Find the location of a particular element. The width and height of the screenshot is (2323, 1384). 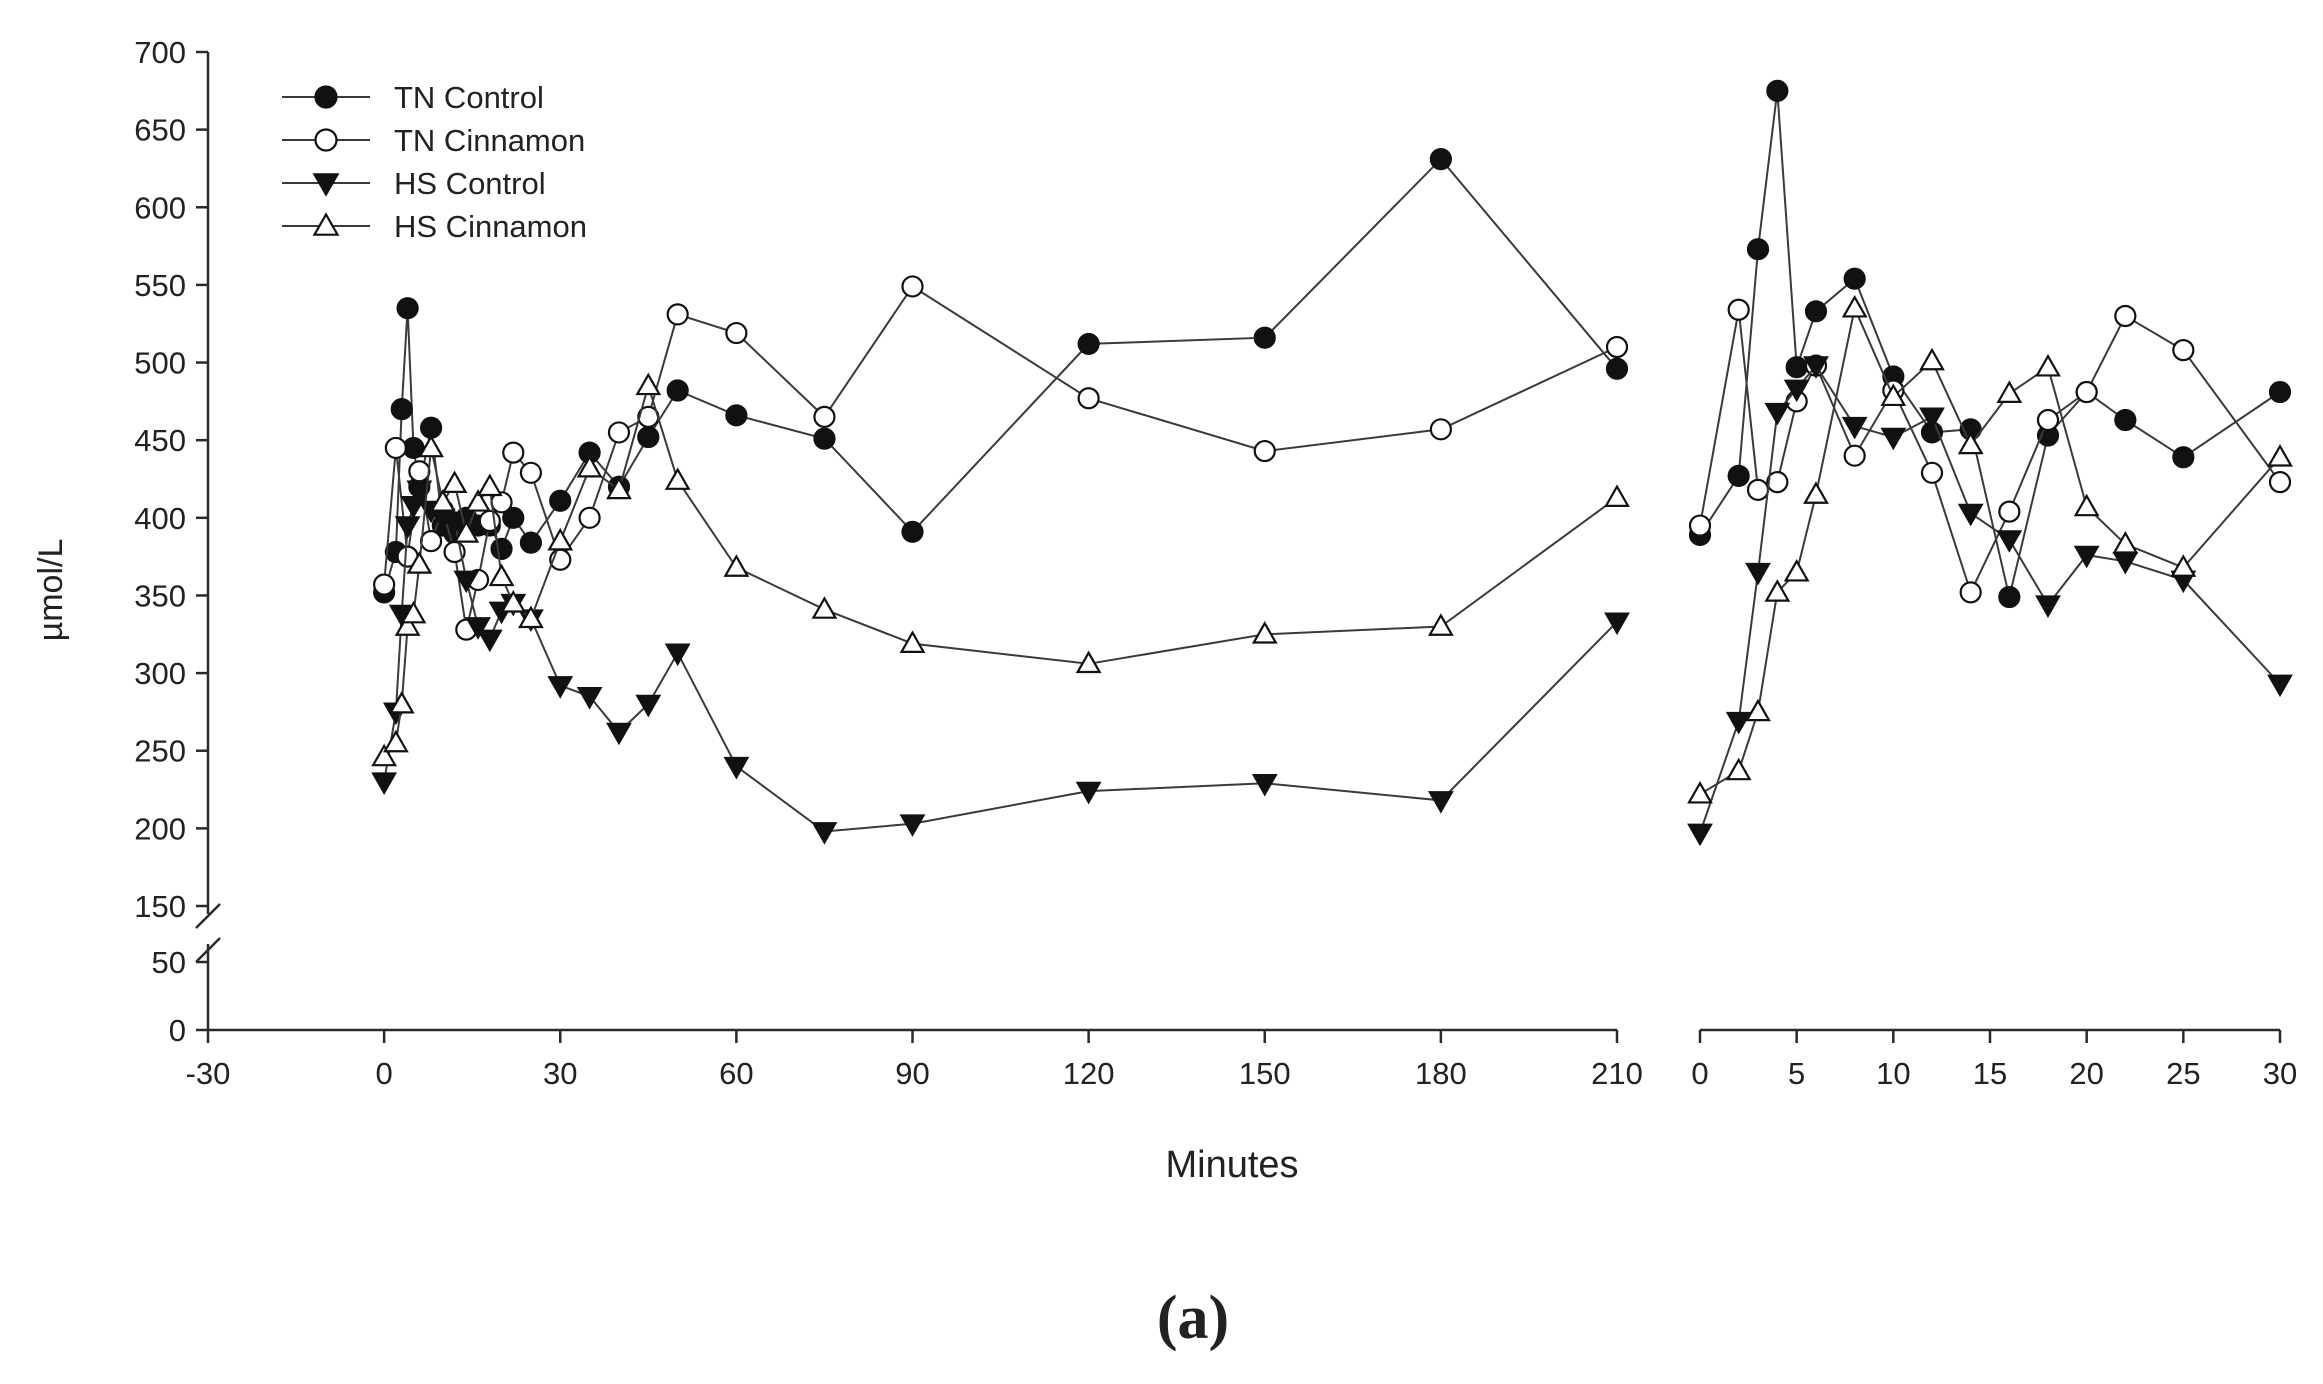

x-tick-label: 20 is located at coordinates (2086, 1073).